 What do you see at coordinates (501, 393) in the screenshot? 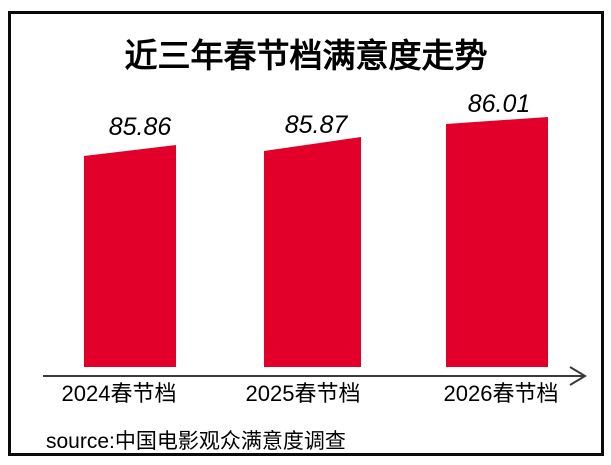
I see `x-axis-label-2026: 2026春节档` at bounding box center [501, 393].